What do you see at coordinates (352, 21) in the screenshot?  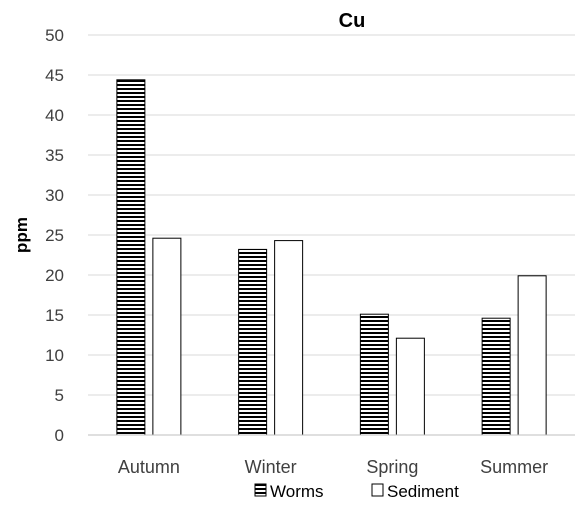 I see `chart-title: Cu` at bounding box center [352, 21].